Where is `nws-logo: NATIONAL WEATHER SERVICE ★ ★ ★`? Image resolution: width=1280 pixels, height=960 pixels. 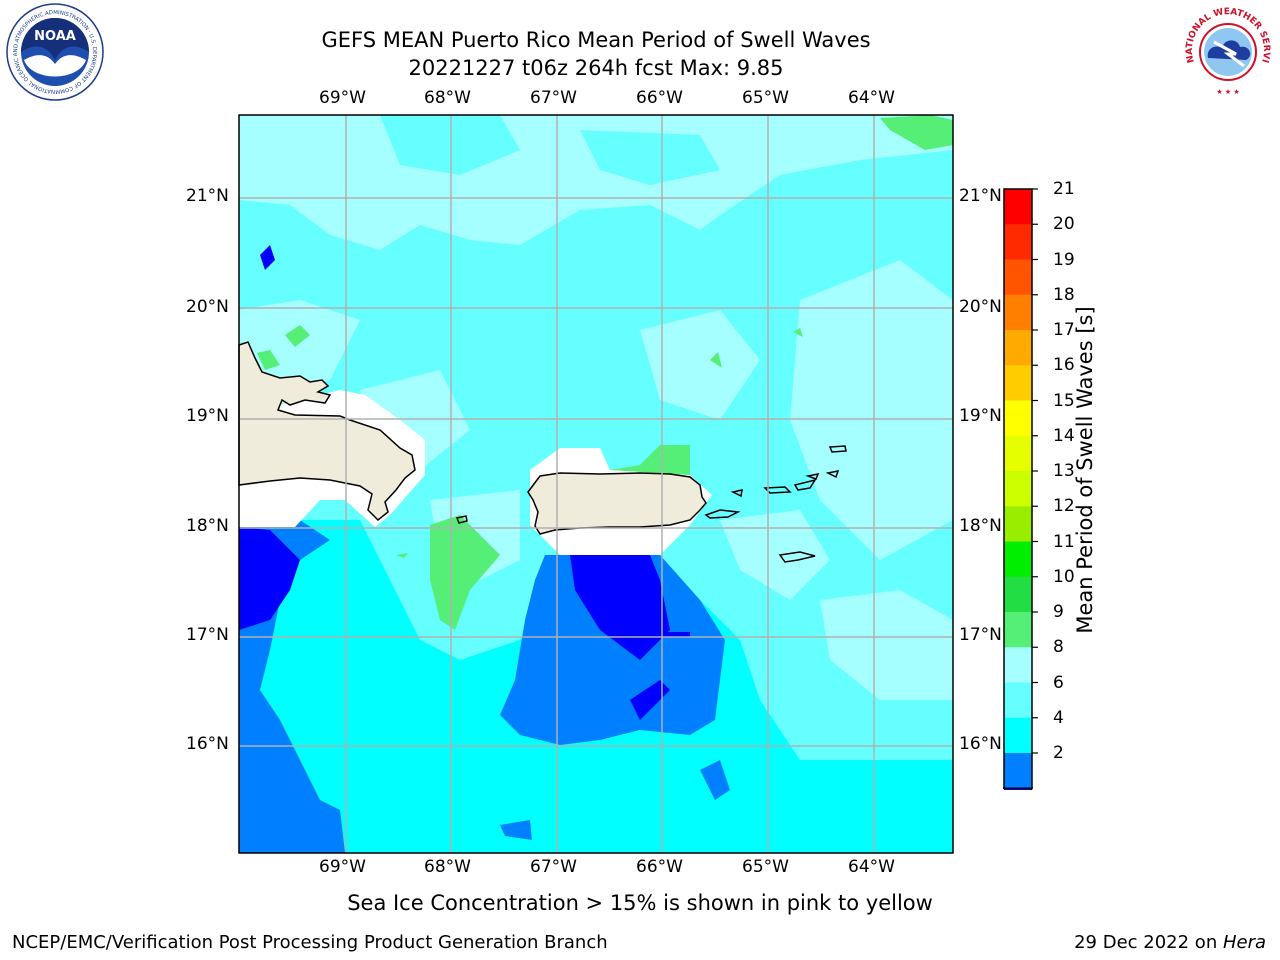
nws-logo: NATIONAL WEATHER SERVICE ★ ★ ★ is located at coordinates (1227, 51).